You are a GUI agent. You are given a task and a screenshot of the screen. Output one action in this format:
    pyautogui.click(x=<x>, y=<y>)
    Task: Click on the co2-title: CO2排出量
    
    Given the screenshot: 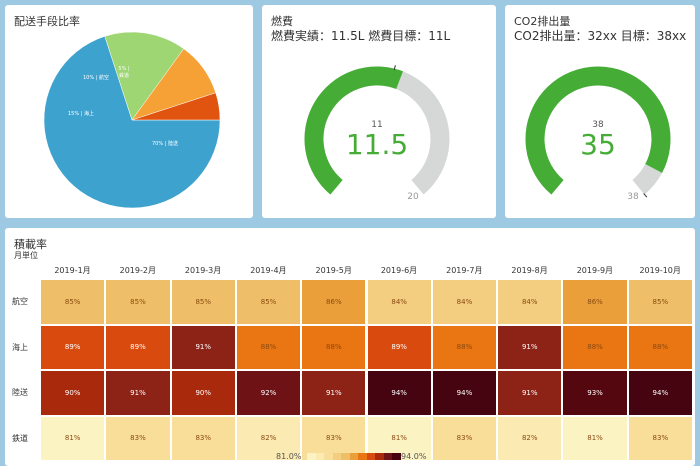 What is the action you would take?
    pyautogui.click(x=542, y=21)
    